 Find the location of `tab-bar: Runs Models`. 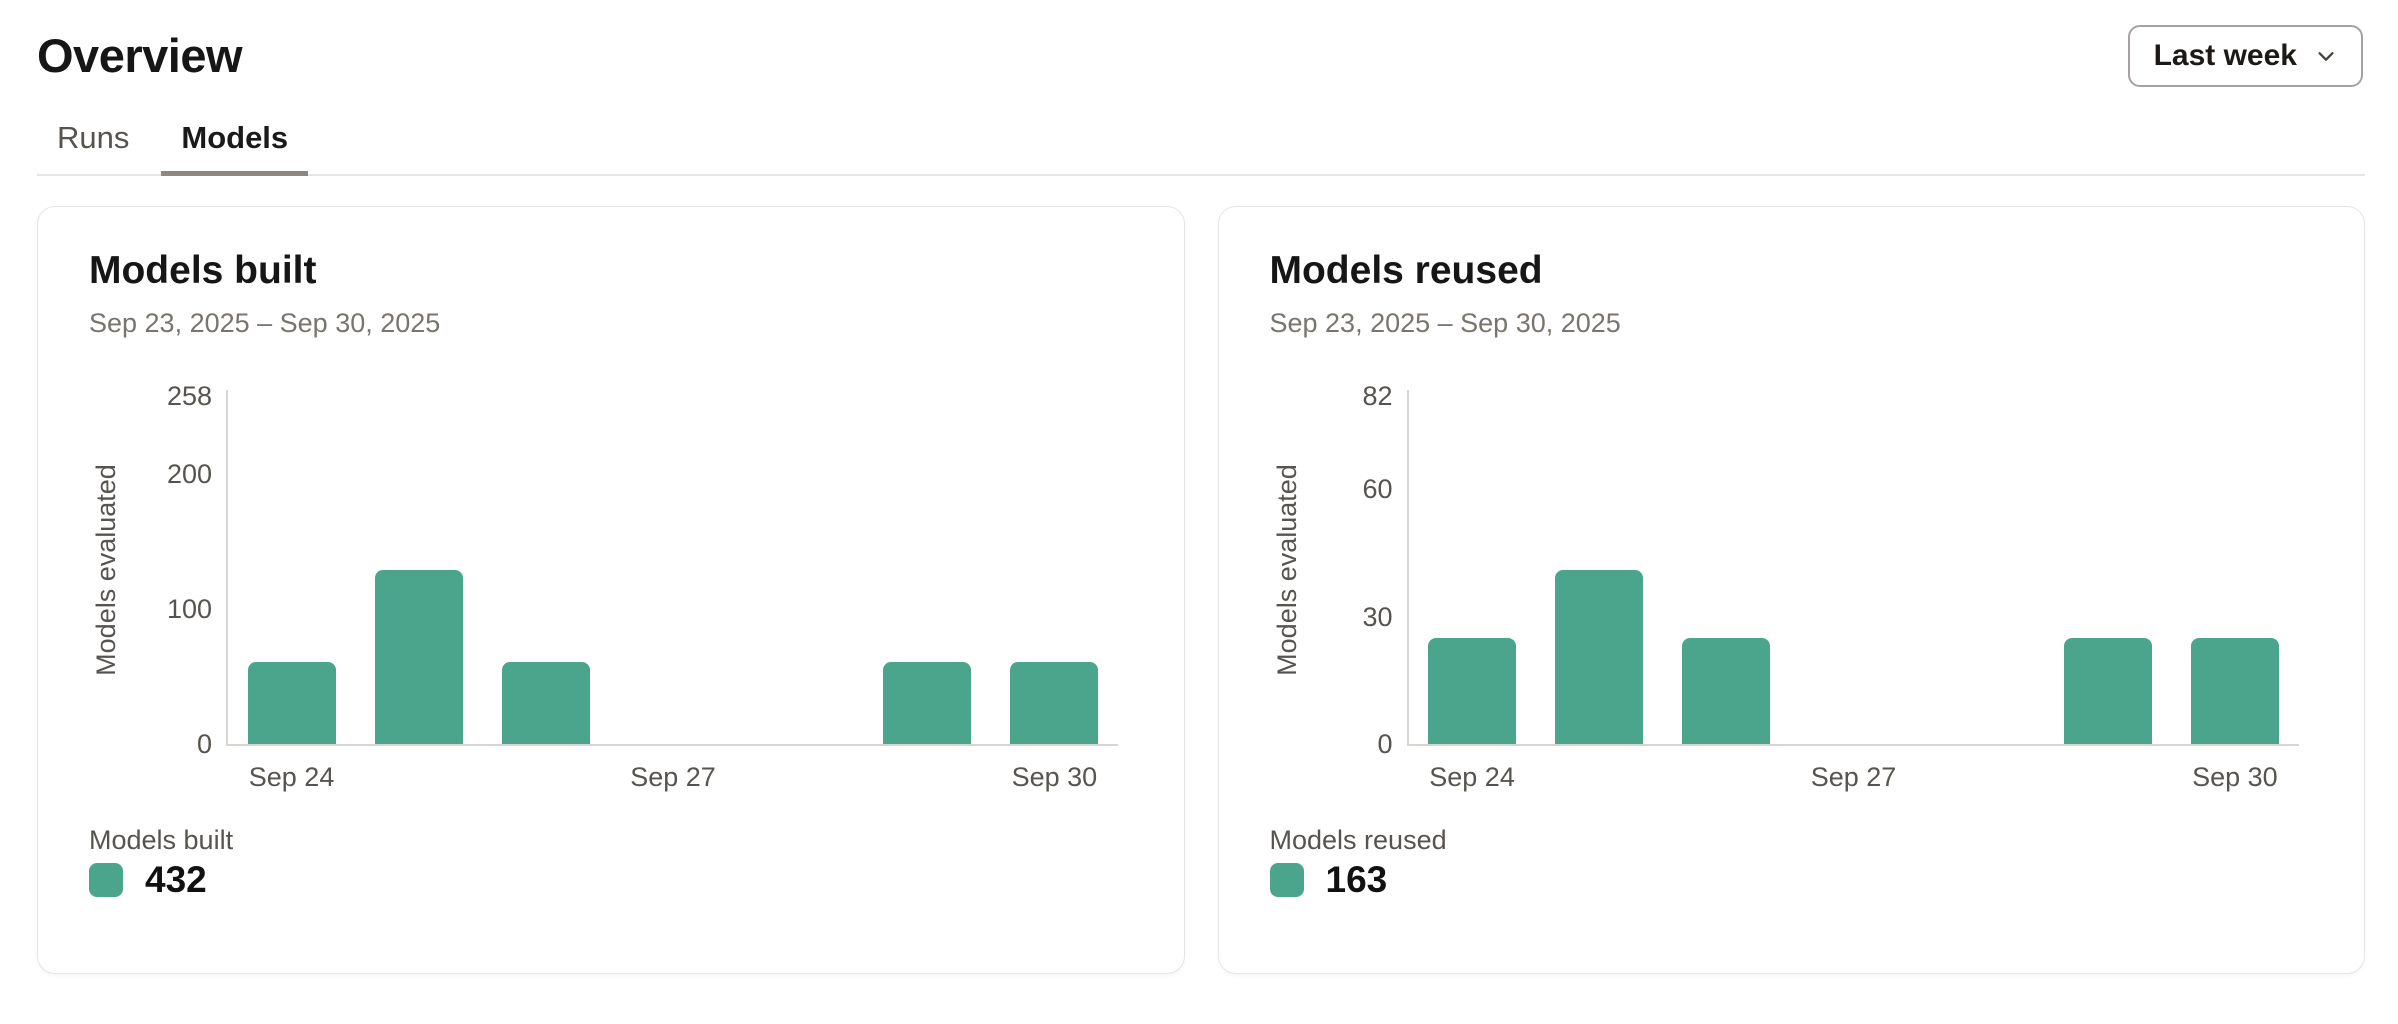

tab-bar: Runs Models is located at coordinates (1201, 141).